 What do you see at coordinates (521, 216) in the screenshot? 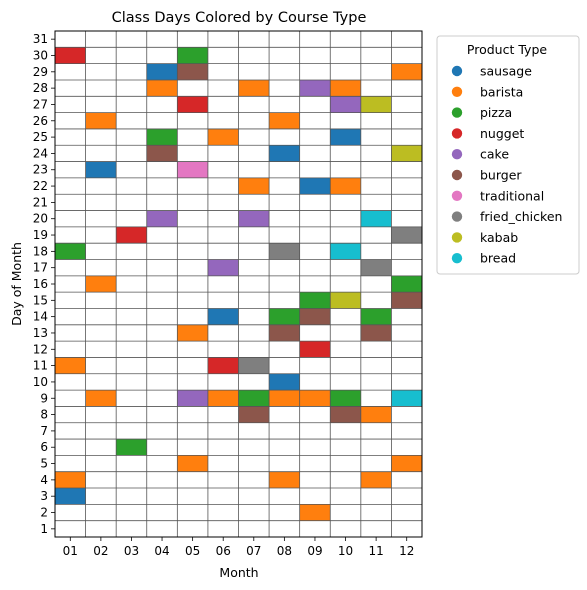
I see `legend-label-fried_chicken: fried_chicken` at bounding box center [521, 216].